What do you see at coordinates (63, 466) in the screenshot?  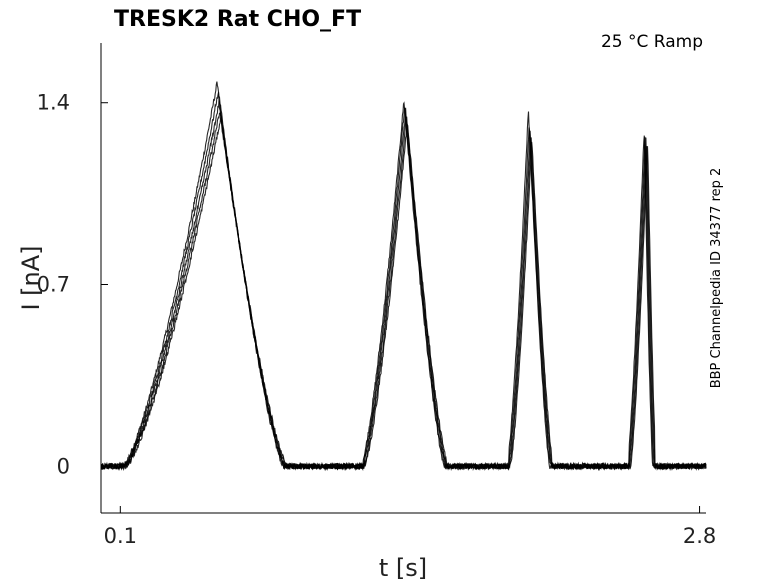 I see `y-tick-label: 0` at bounding box center [63, 466].